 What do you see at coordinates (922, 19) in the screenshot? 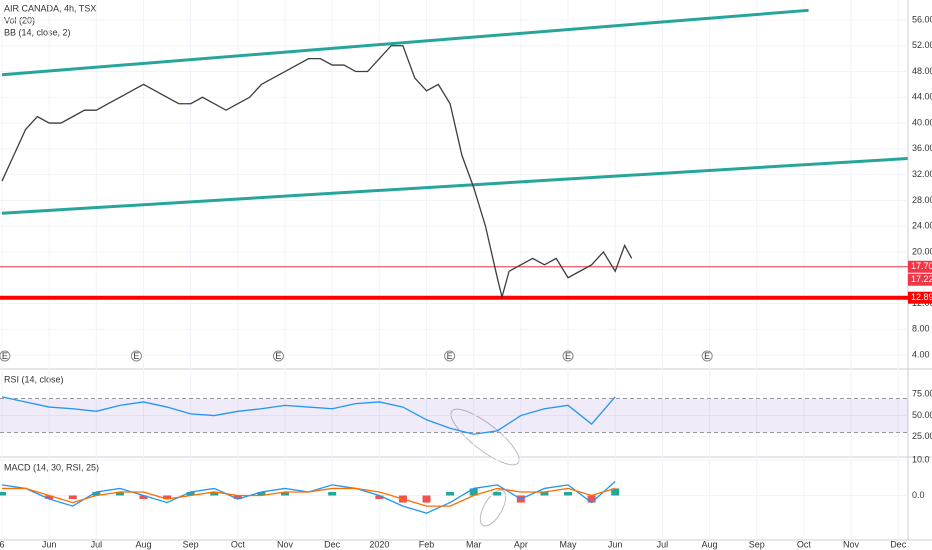
I see `y-tick-label: 56.00` at bounding box center [922, 19].